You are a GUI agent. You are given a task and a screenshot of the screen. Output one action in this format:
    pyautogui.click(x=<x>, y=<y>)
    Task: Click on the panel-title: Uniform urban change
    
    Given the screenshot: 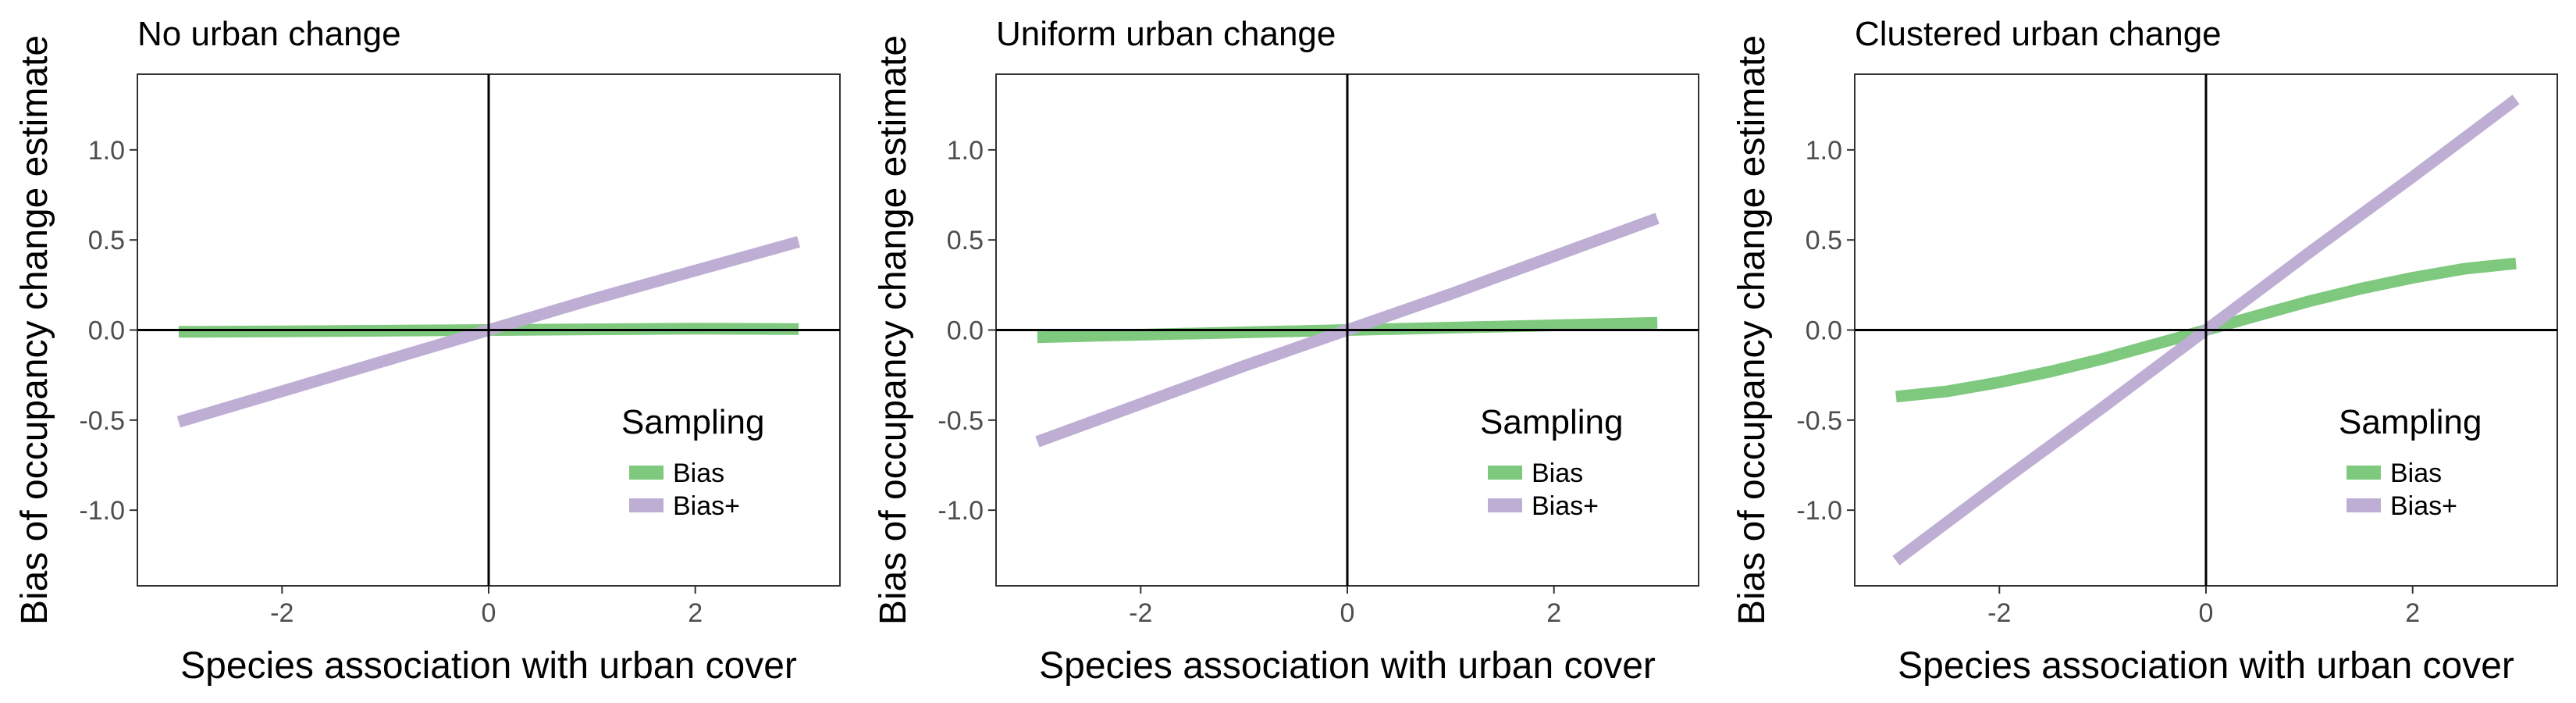 What is the action you would take?
    pyautogui.click(x=1166, y=34)
    